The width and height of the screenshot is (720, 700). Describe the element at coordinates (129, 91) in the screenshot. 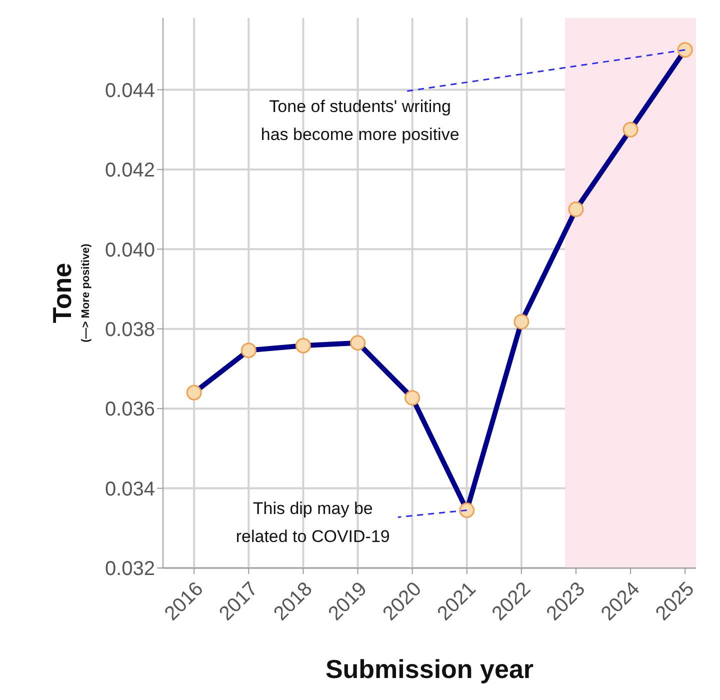

I see `y-tick-label: 0.044` at that location.